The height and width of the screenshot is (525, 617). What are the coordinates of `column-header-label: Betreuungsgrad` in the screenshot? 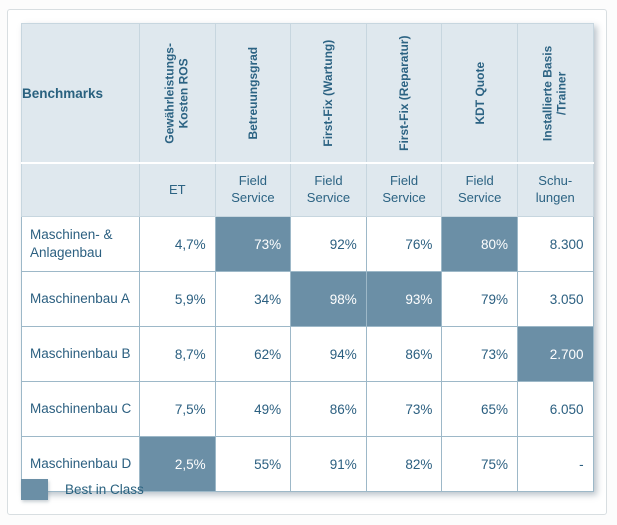 It's located at (252, 93).